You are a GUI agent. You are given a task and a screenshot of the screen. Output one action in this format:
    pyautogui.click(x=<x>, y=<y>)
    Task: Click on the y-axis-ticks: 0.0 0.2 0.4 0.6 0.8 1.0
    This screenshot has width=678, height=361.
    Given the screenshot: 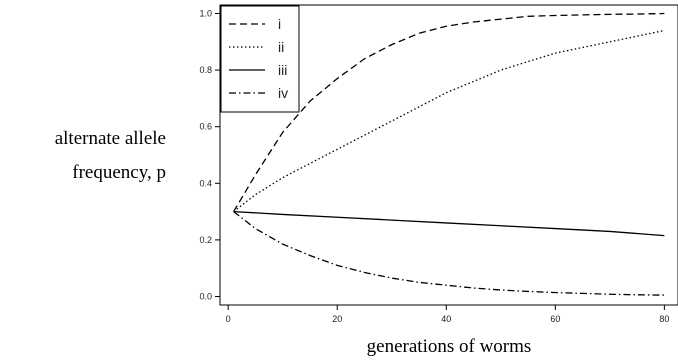 What is the action you would take?
    pyautogui.click(x=209, y=155)
    